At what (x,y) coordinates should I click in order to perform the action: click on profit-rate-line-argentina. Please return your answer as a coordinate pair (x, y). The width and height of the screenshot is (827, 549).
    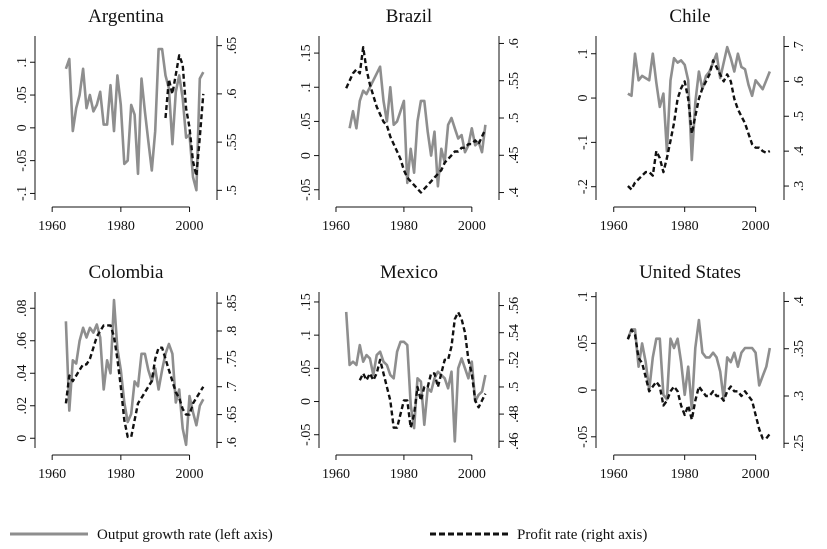
    Looking at the image, I should click on (184, 116).